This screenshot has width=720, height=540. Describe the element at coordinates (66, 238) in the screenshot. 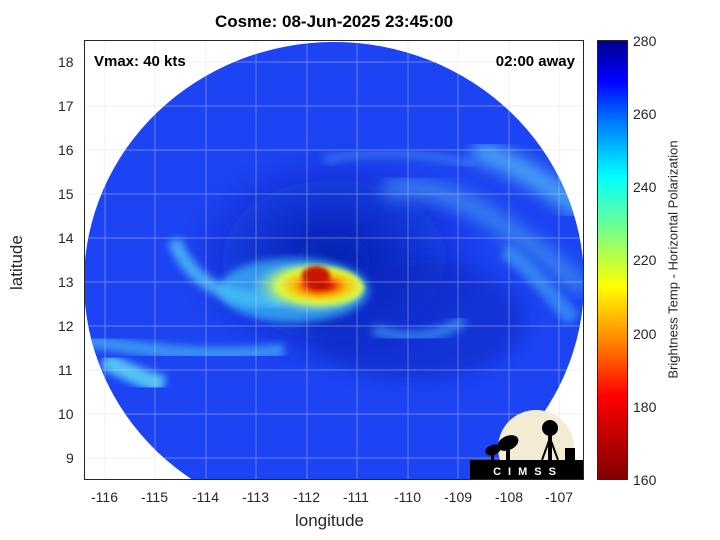

I see `y-tick: 14` at that location.